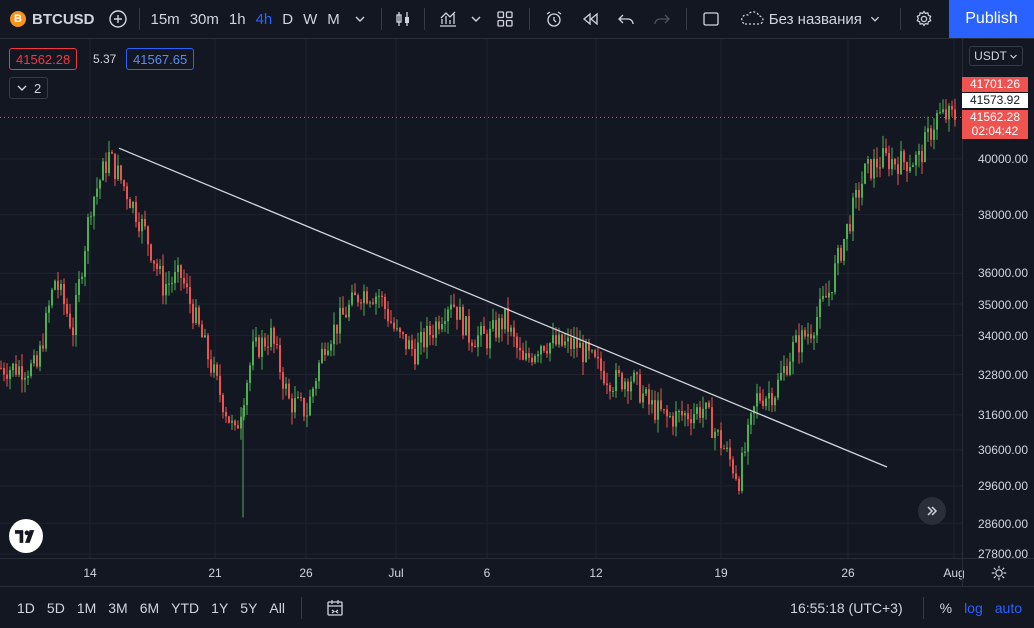 Image resolution: width=1034 pixels, height=628 pixels. What do you see at coordinates (448, 19) in the screenshot?
I see `indicators-button` at bounding box center [448, 19].